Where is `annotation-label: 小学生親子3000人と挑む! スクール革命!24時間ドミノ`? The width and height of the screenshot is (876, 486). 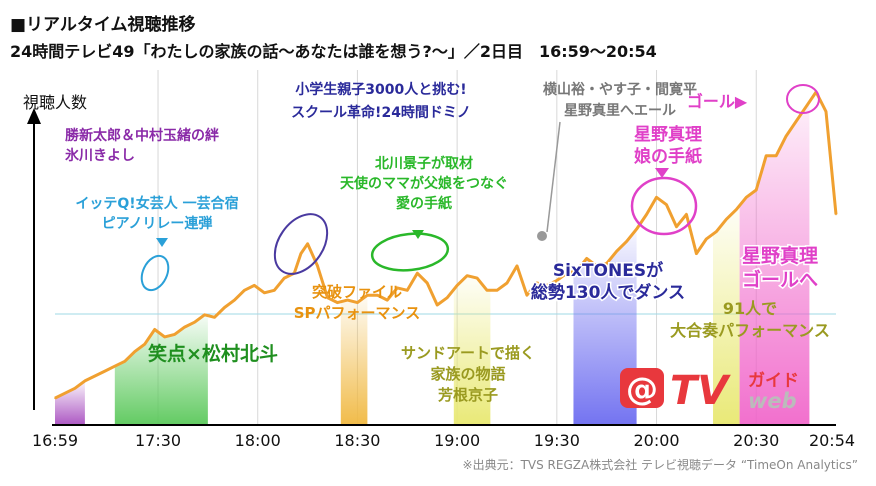 annotation-label: 小学生親子3000人と挑む! スクール革命!24時間ドミノ is located at coordinates (381, 101).